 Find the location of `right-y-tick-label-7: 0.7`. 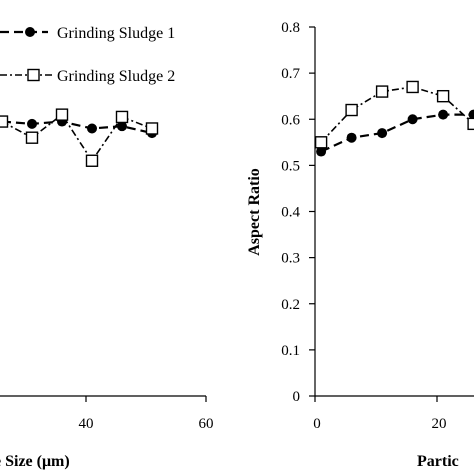

right-y-tick-label-7: 0.7 is located at coordinates (290, 74).